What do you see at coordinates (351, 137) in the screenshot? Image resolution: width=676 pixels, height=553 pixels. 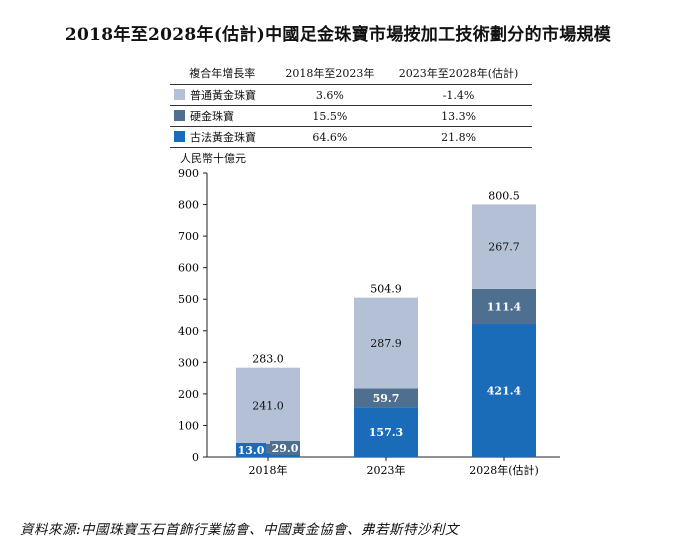 I see `cagr-row-ancient: 古法黃金珠寶 64.6% 21.8%` at bounding box center [351, 137].